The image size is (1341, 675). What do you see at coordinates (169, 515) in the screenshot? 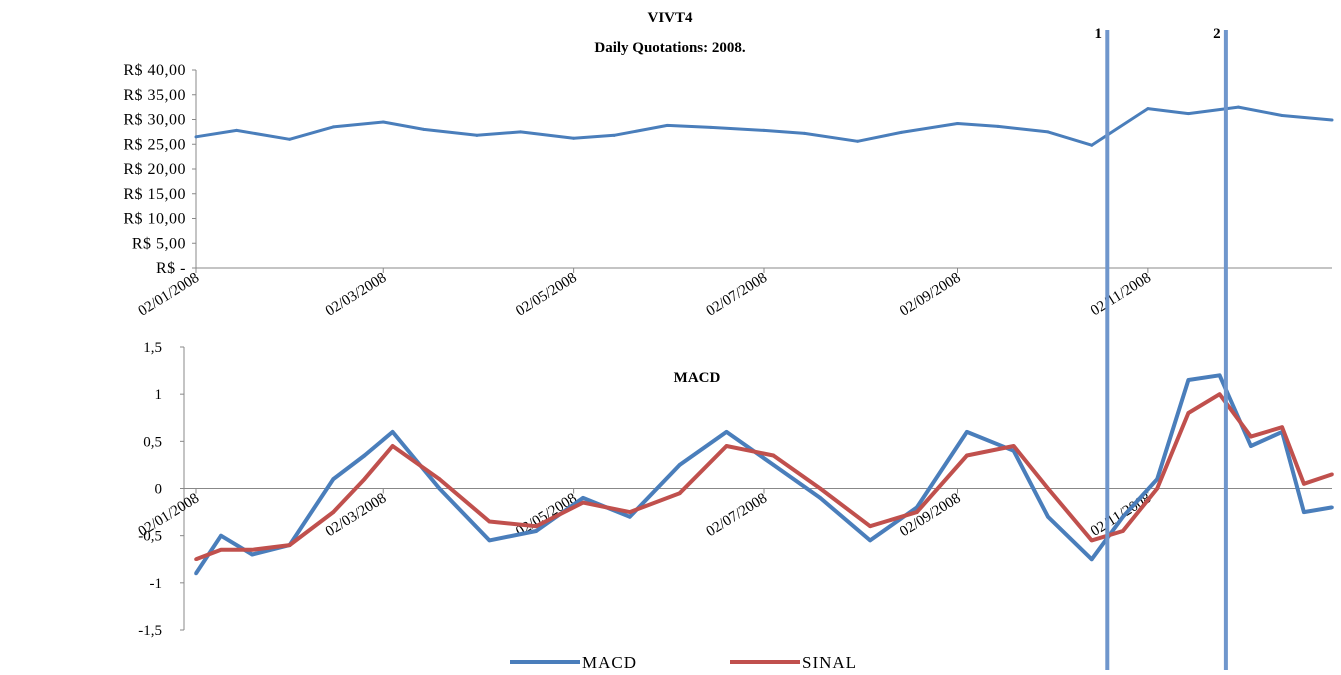
I see `bottom-x-tick-label: 02/01/2008` at bounding box center [169, 515].